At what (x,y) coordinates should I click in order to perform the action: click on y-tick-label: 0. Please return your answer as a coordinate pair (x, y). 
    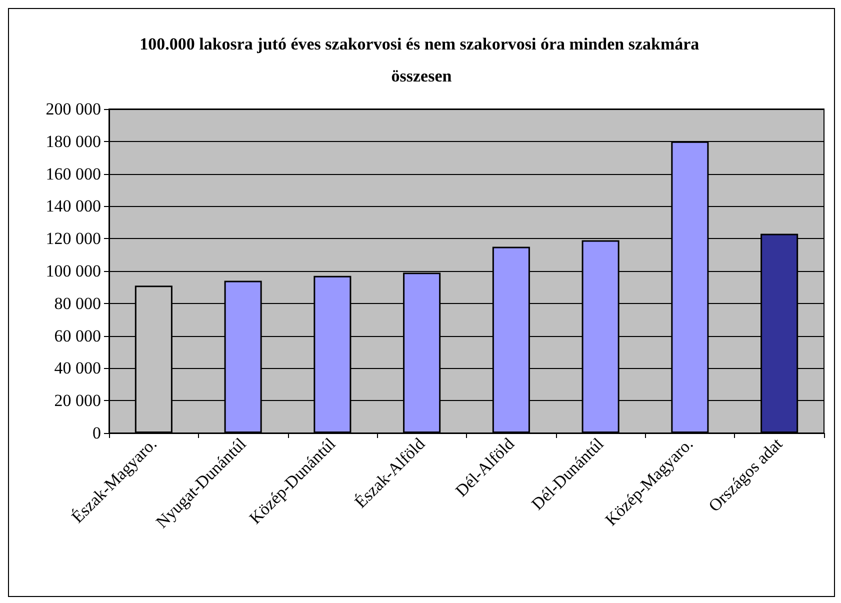
    Looking at the image, I should click on (96, 433).